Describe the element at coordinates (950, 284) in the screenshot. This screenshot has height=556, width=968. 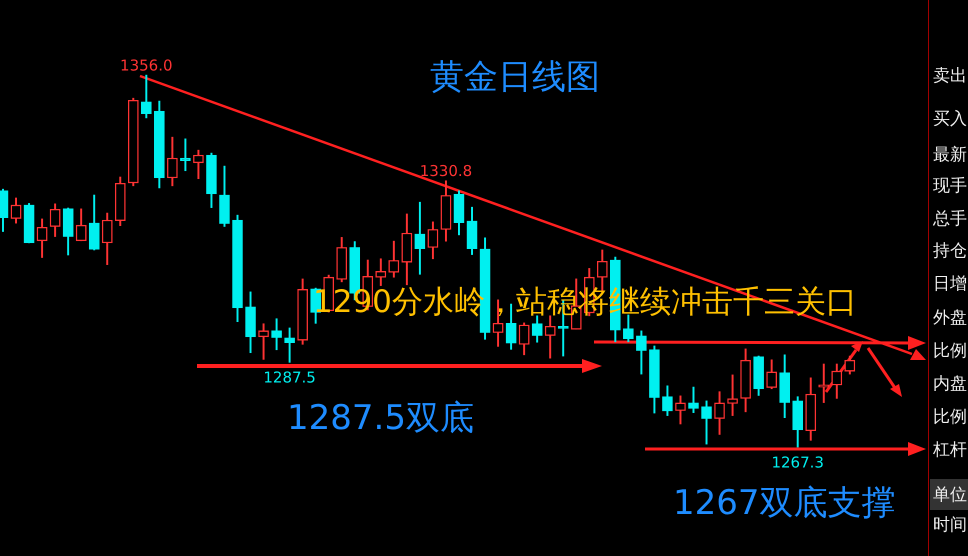
I see `text: 日增` at that location.